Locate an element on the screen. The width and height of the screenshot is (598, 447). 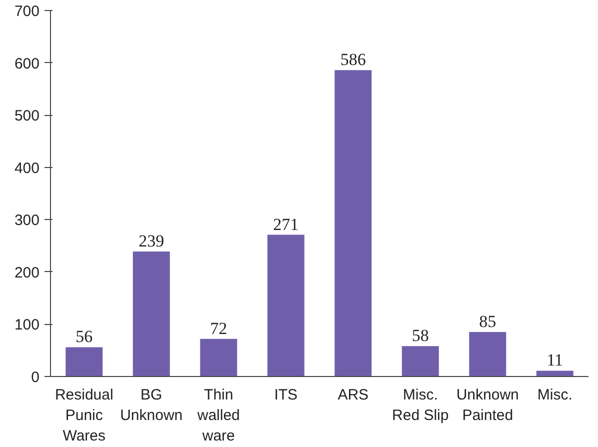
data-label: 58 is located at coordinates (420, 336).